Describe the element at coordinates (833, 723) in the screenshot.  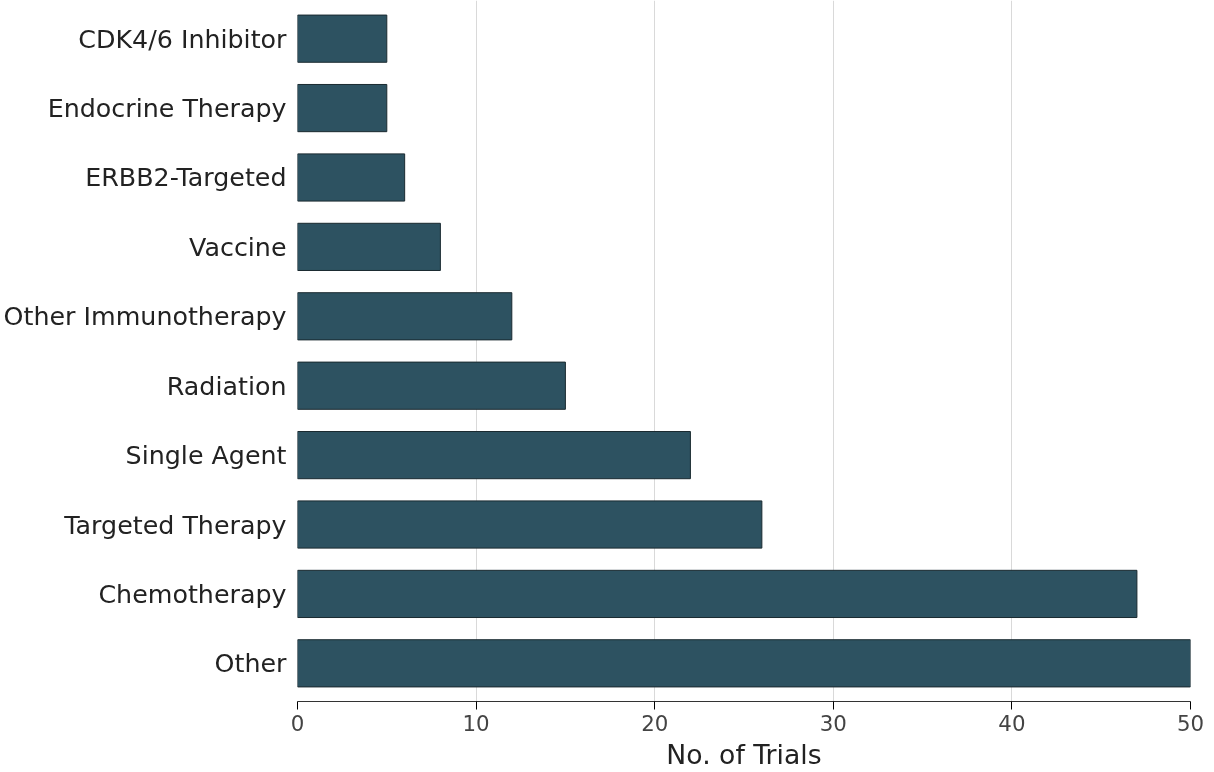
I see `x-tick-label: 30` at that location.